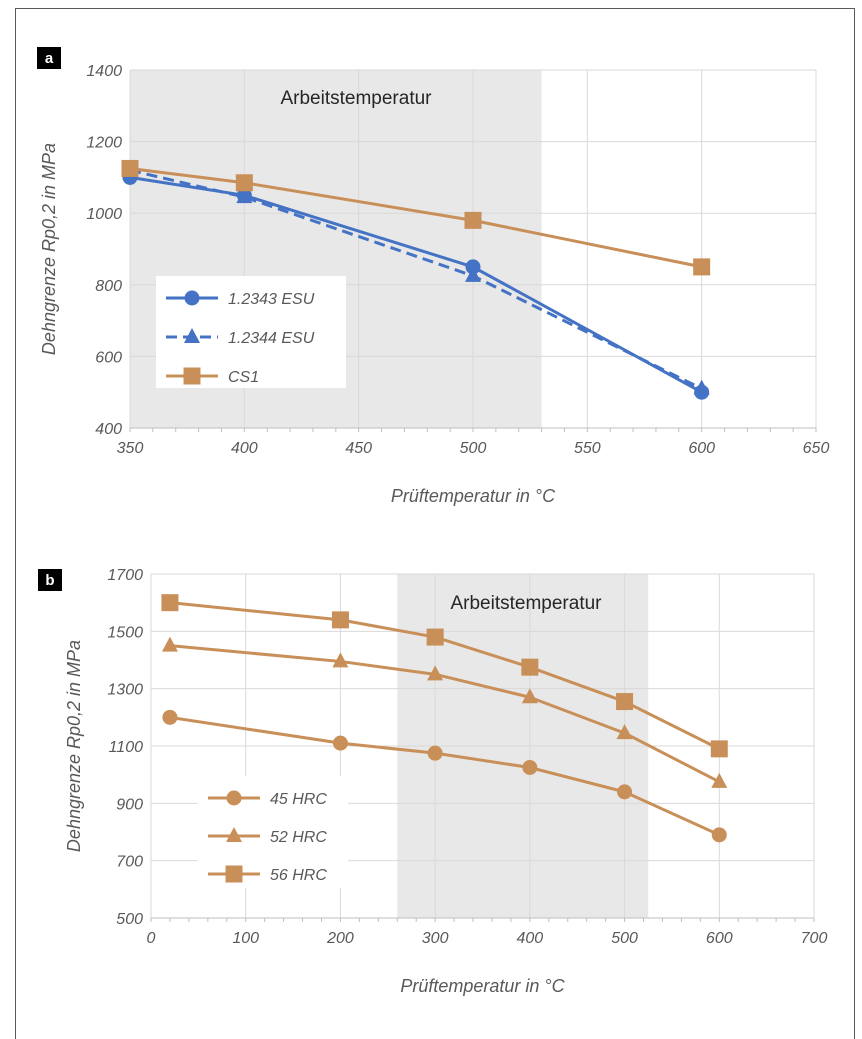 This screenshot has width=862, height=1039. Describe the element at coordinates (108, 429) in the screenshot. I see `y-tick-label: 400` at that location.